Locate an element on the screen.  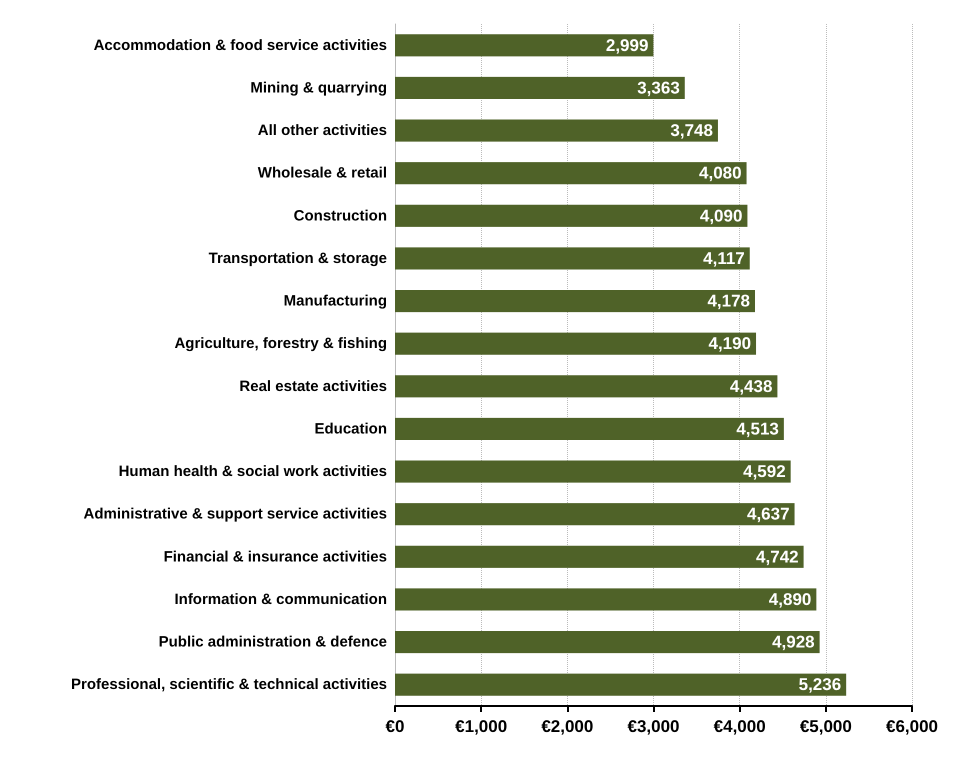
y-tick-label: Wholesale & retail is located at coordinates (322, 173).